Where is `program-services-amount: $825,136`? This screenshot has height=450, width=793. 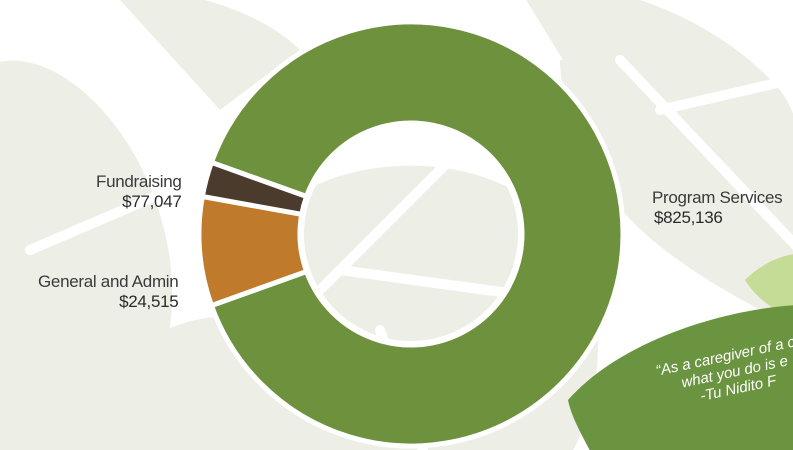 program-services-amount: $825,136 is located at coordinates (688, 217).